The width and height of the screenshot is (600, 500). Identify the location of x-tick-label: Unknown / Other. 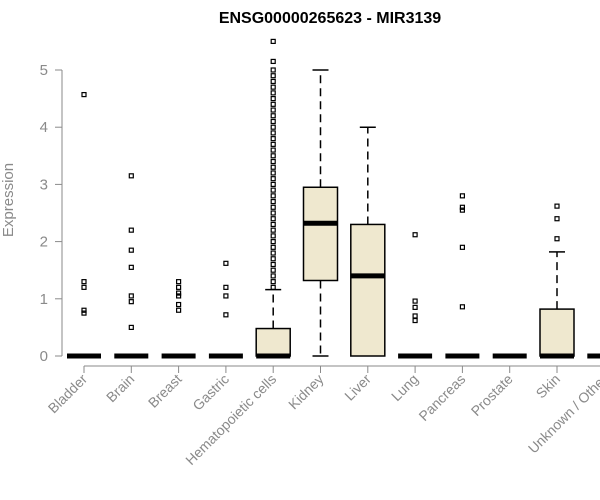
(562, 414).